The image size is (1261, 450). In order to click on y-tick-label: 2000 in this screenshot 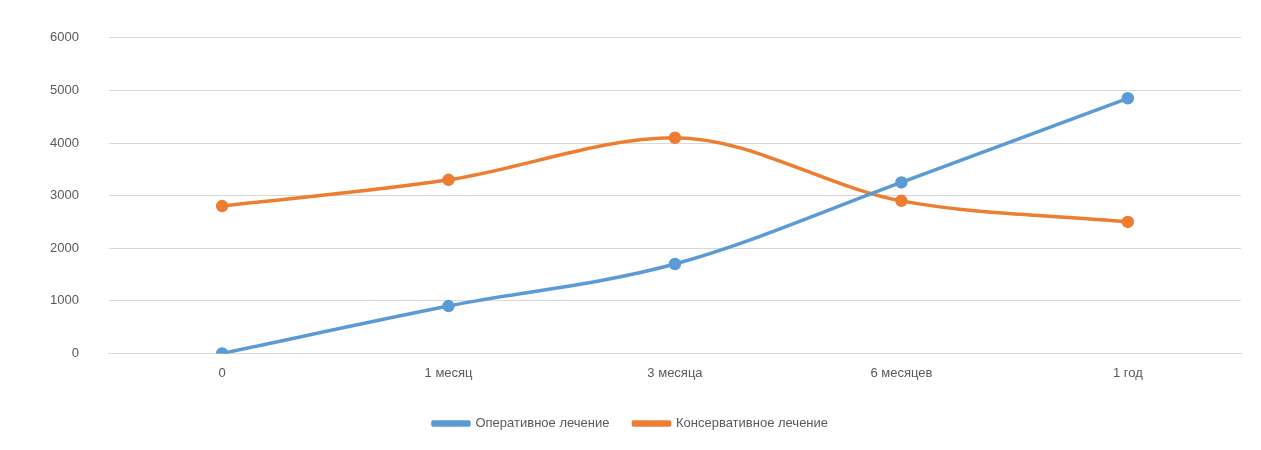, I will do `click(64, 247)`.